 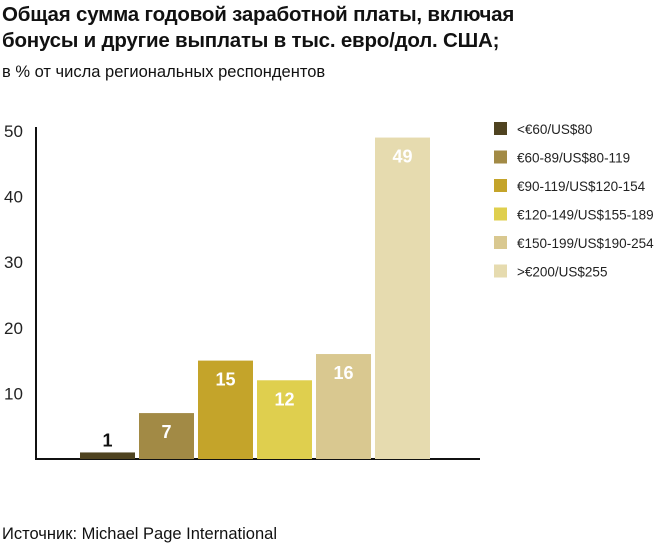 I want to click on bar-value-label: 7, so click(x=166, y=432).